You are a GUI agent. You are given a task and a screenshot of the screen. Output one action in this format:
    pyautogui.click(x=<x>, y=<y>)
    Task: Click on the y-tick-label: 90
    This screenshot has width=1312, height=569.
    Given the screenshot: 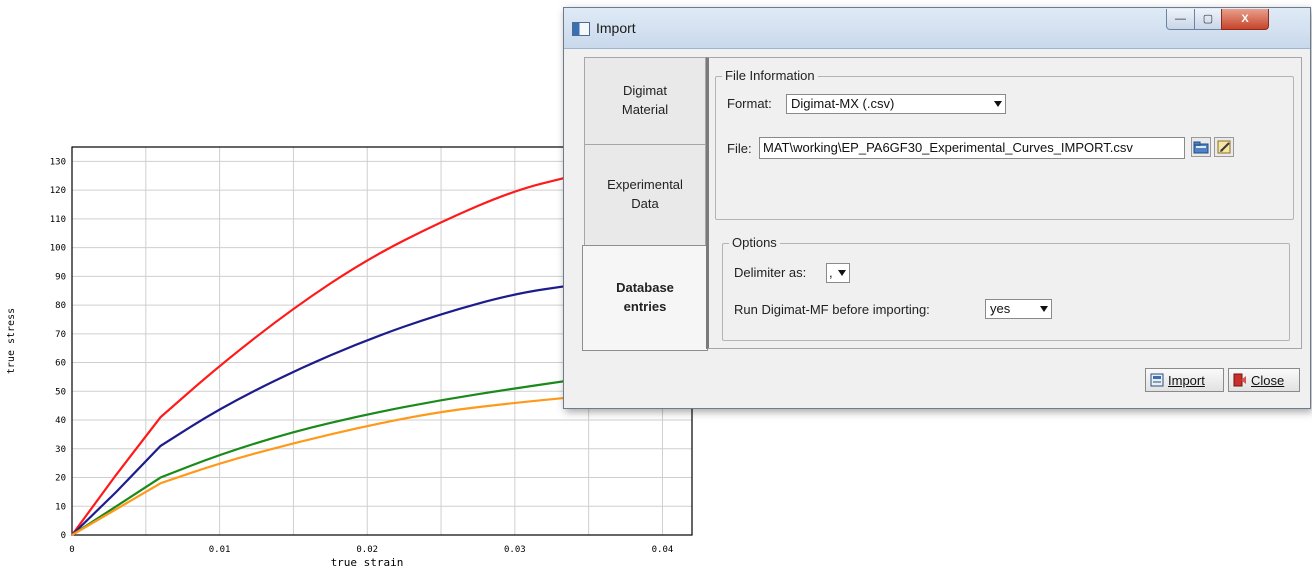 What is the action you would take?
    pyautogui.click(x=60, y=277)
    